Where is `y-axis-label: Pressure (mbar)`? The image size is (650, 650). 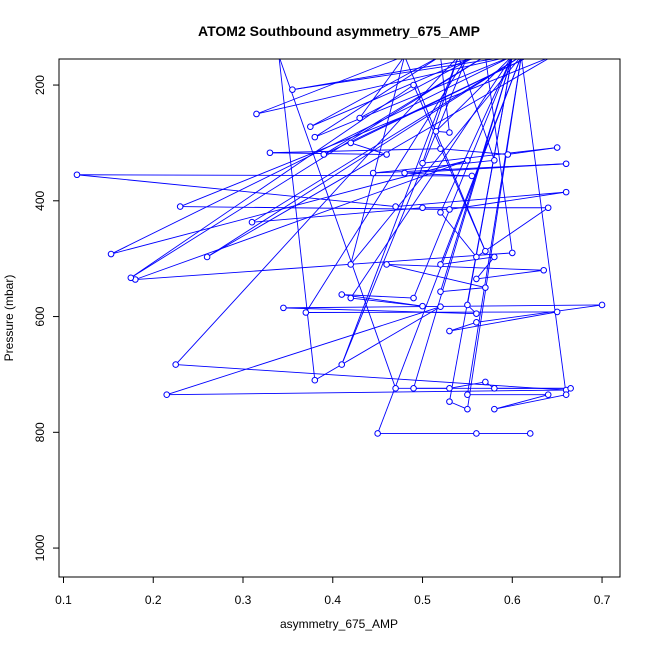
y-axis-label: Pressure (mbar) is located at coordinates (9, 318).